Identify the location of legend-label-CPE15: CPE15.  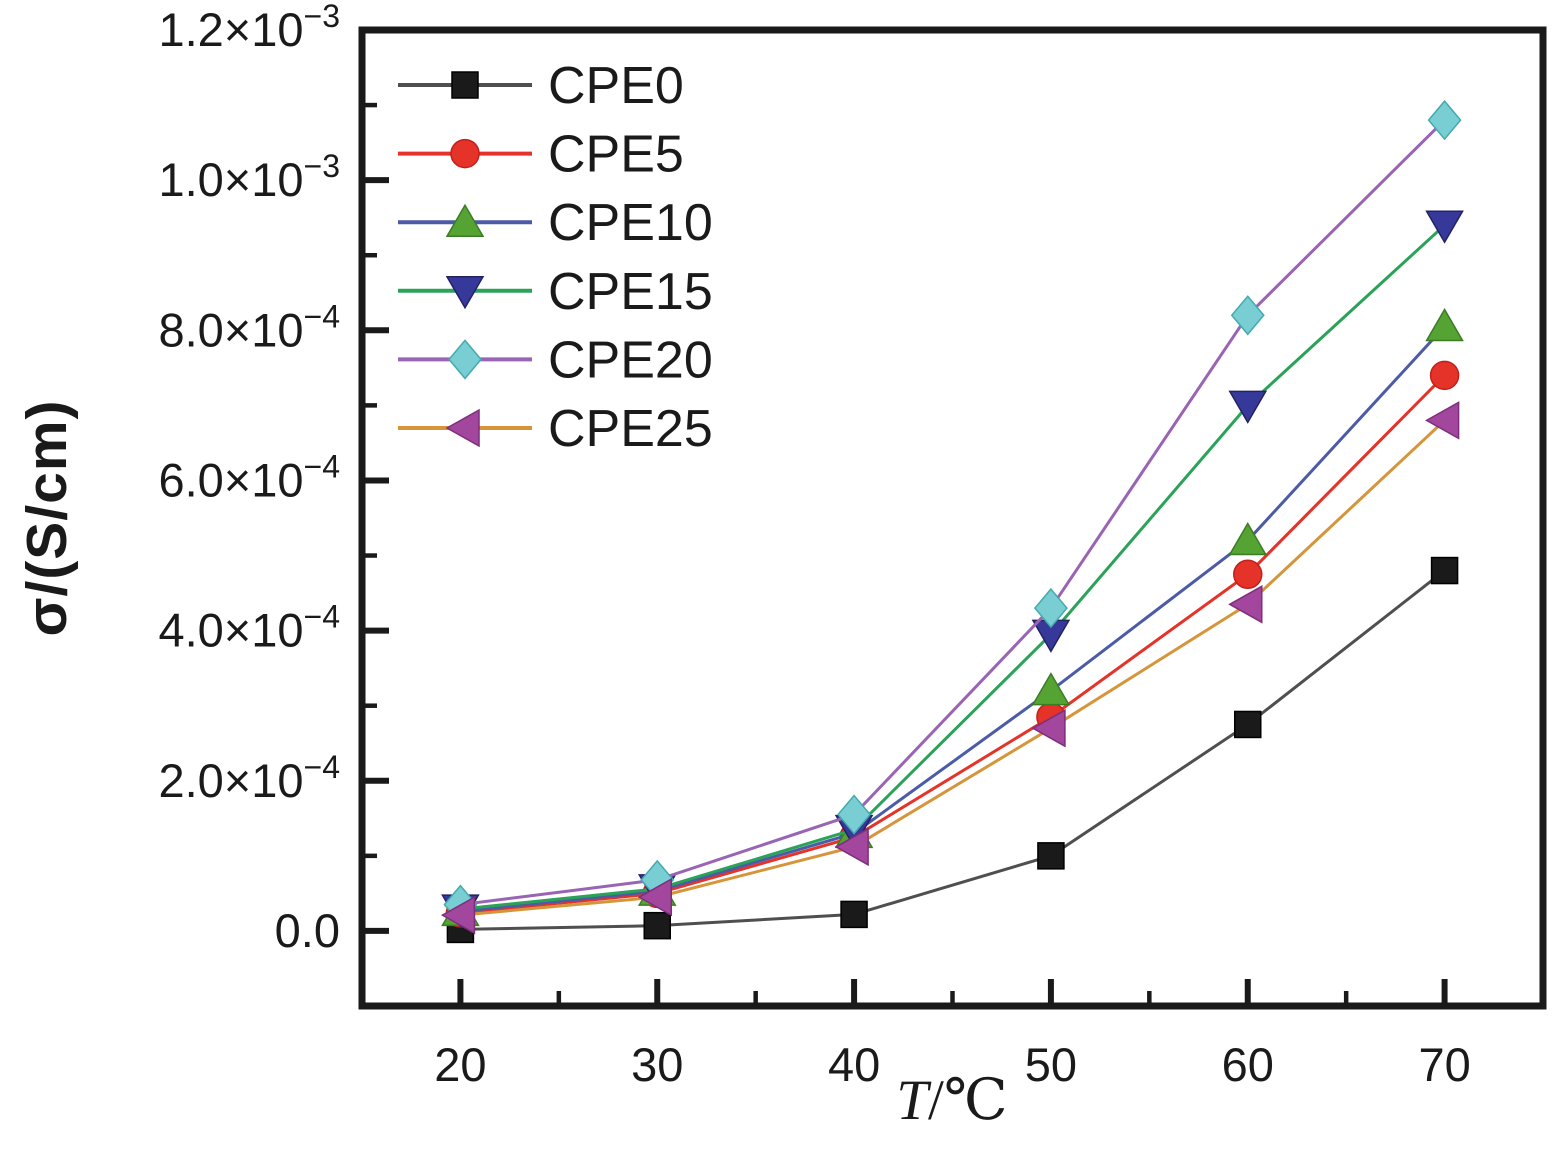
(630, 292).